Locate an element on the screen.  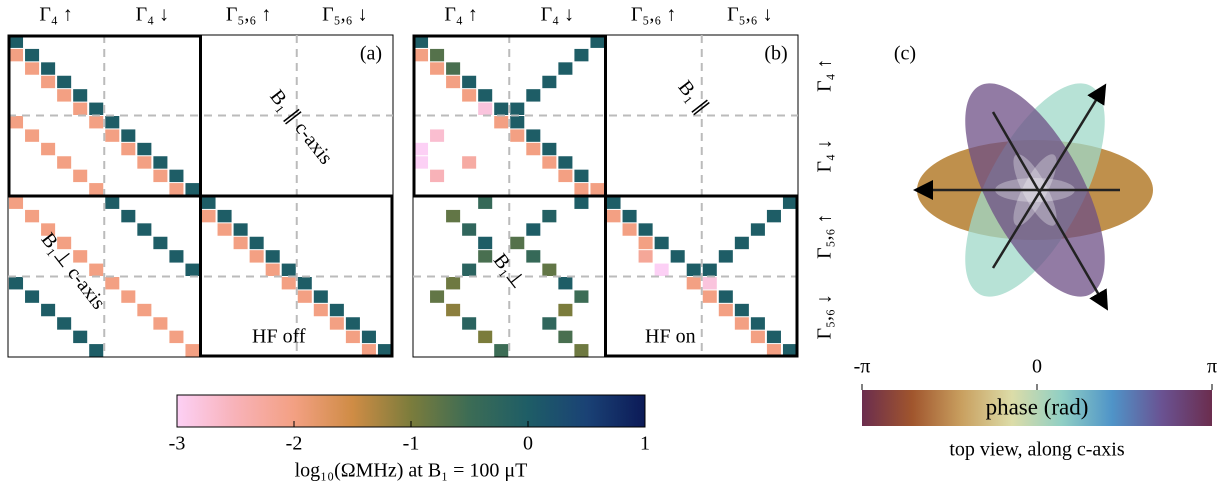
annotation: HF off is located at coordinates (279, 337).